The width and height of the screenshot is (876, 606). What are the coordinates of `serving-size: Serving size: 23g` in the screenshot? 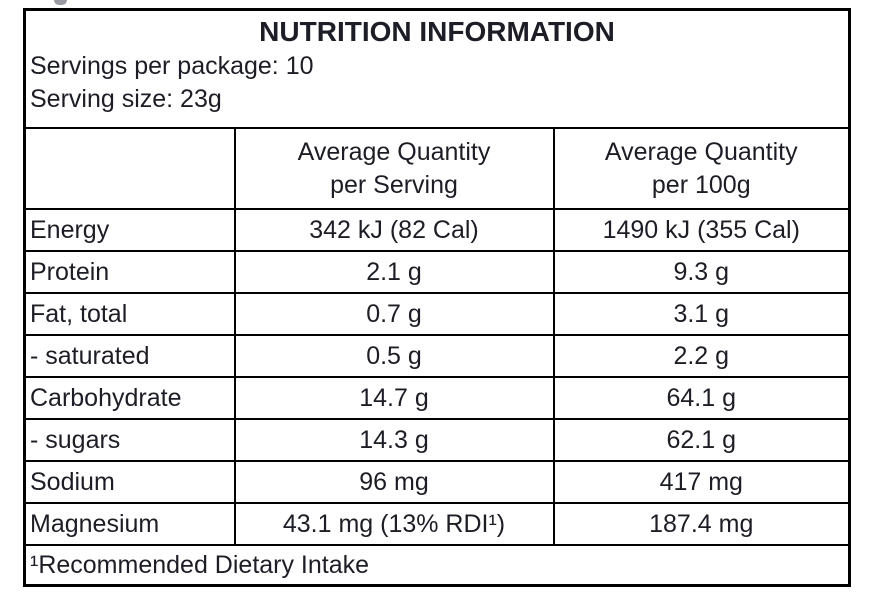 It's located at (126, 99).